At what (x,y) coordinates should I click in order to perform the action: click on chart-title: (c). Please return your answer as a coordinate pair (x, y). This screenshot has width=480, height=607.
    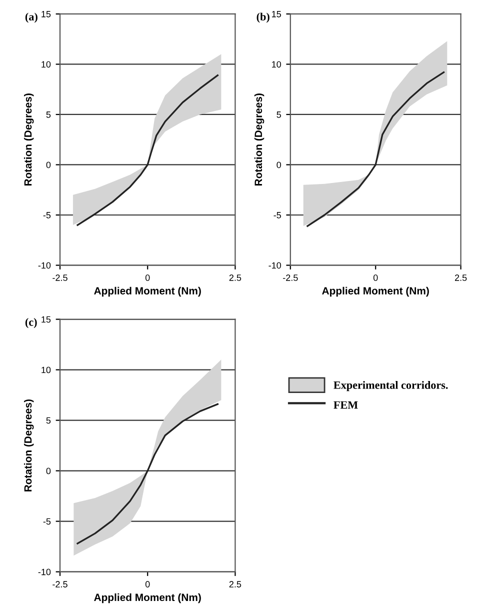
    Looking at the image, I should click on (31, 323).